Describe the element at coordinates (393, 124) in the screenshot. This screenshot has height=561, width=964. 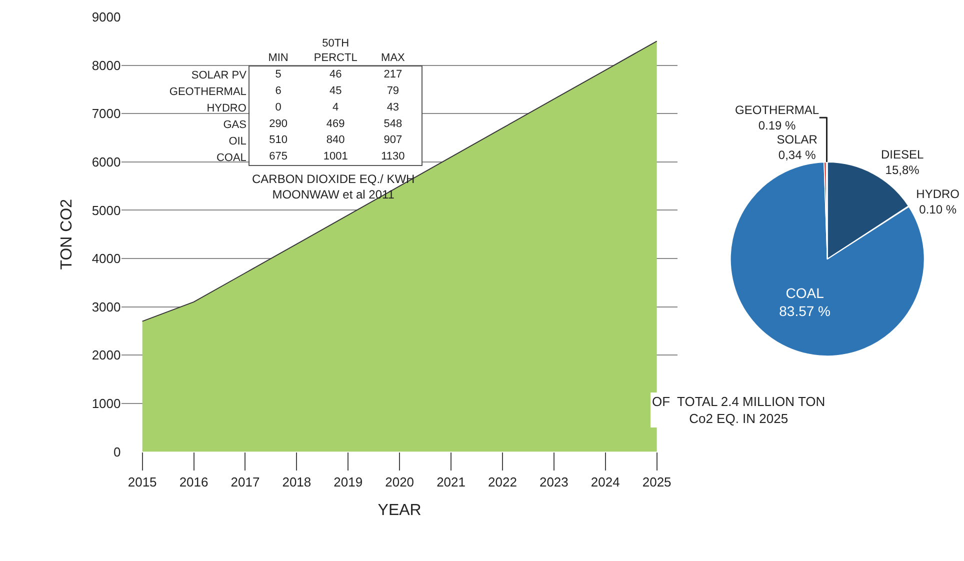
I see `data-label: 548` at that location.